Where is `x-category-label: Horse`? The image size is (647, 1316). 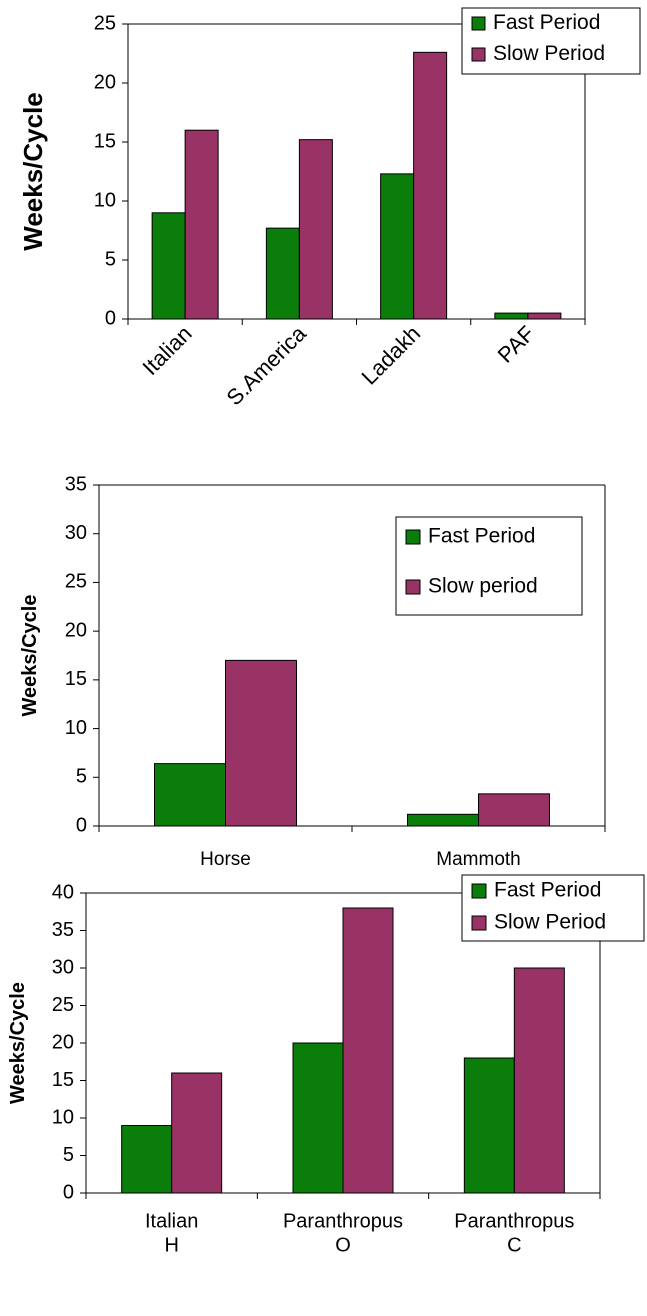 x-category-label: Horse is located at coordinates (225, 859).